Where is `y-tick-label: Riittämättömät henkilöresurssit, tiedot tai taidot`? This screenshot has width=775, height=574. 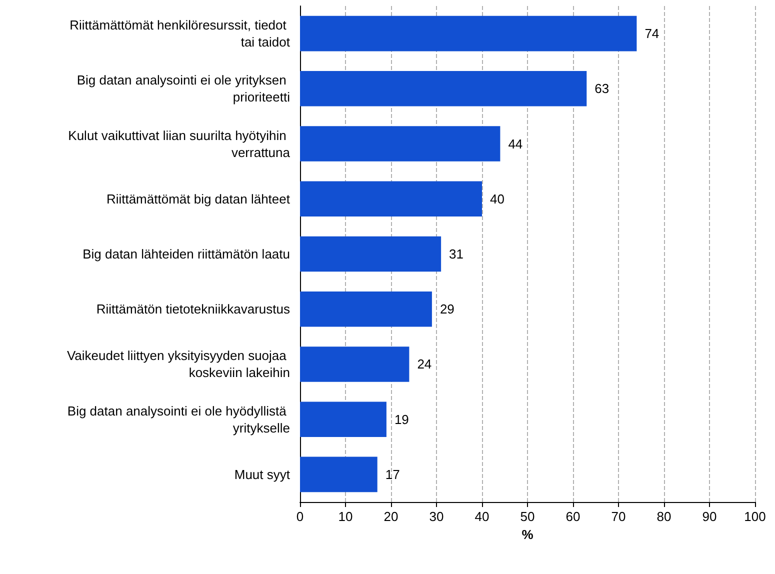
y-tick-label: Riittämättömät henkilöresurssit, tiedot tai taidot is located at coordinates (180, 34).